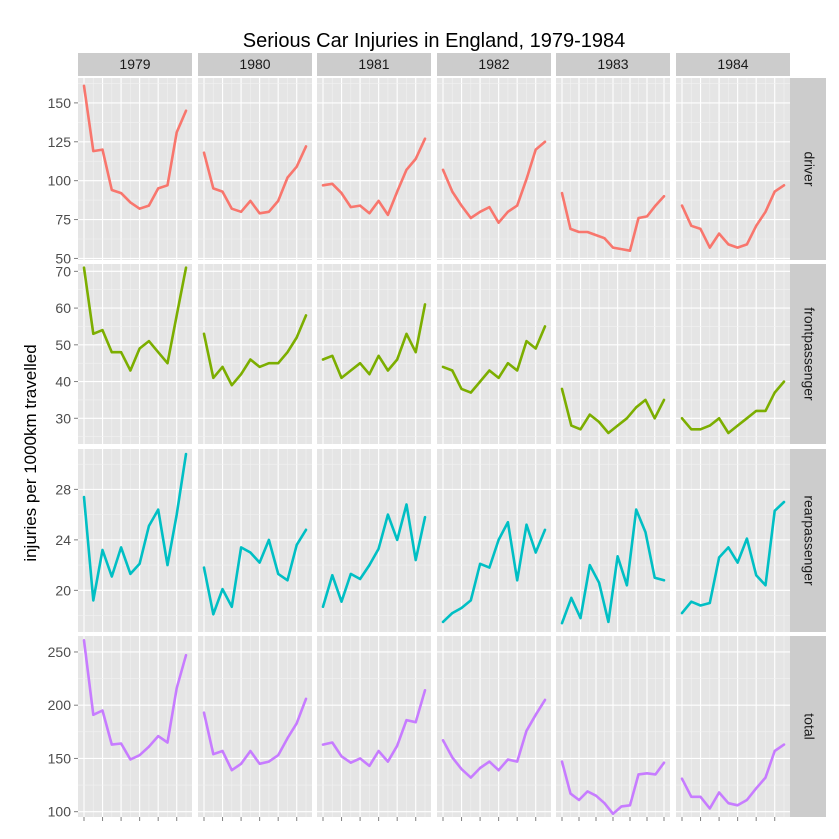 The width and height of the screenshot is (839, 839). I want to click on y-tick-label: 28, so click(63, 489).